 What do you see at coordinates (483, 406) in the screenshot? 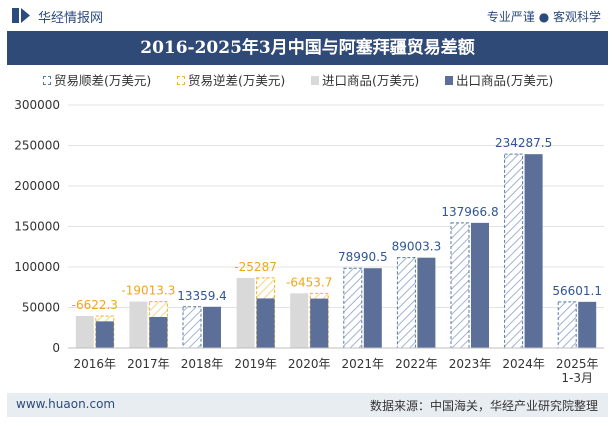
I see `footer-source: 数据来源：中国海关，华经产业研究院整理` at bounding box center [483, 406].